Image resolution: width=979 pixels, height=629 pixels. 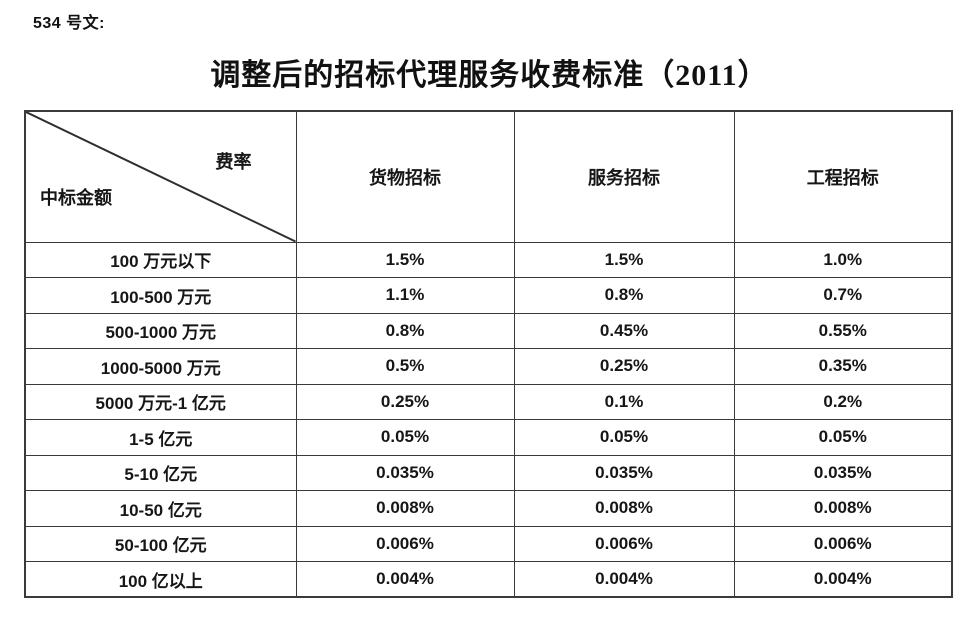 I want to click on row-label: 500-1000 万元, so click(x=160, y=330).